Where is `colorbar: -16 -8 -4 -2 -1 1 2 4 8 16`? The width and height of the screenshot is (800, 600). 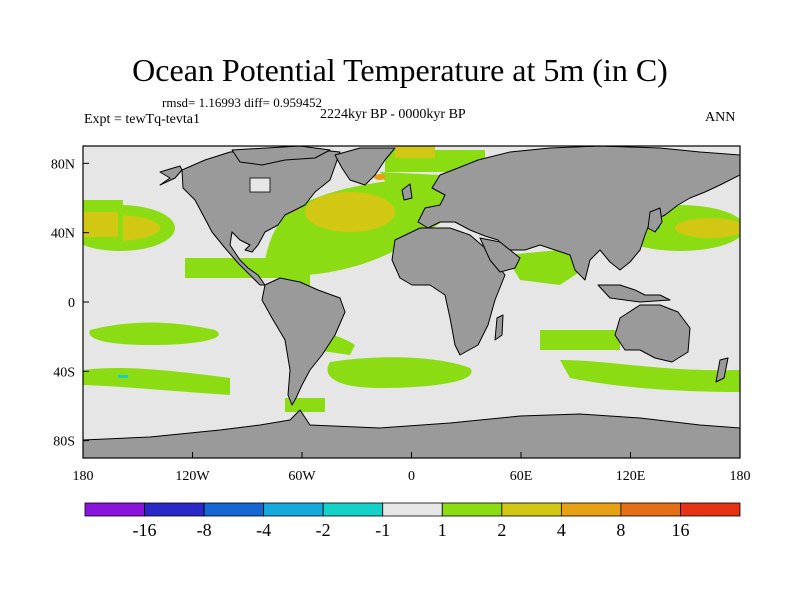 colorbar: -16 -8 -4 -2 -1 1 2 4 8 16 is located at coordinates (412, 521).